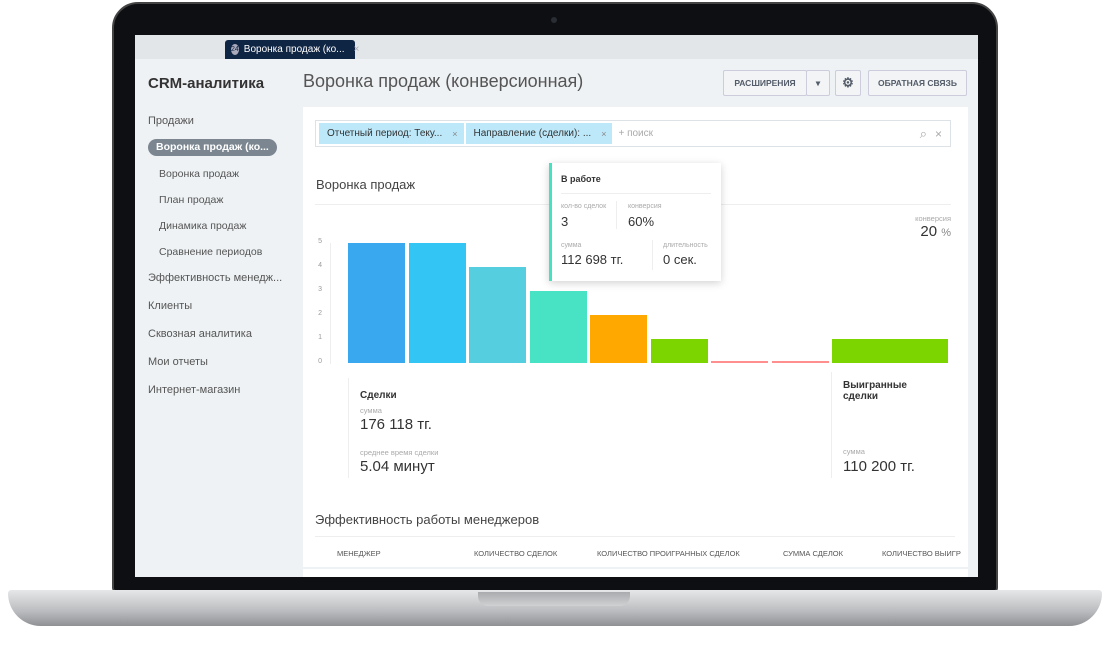 The image size is (1110, 658). What do you see at coordinates (917, 83) in the screenshot?
I see `feedback-button: ОБРАТНАЯ СВЯЗЬ` at bounding box center [917, 83].